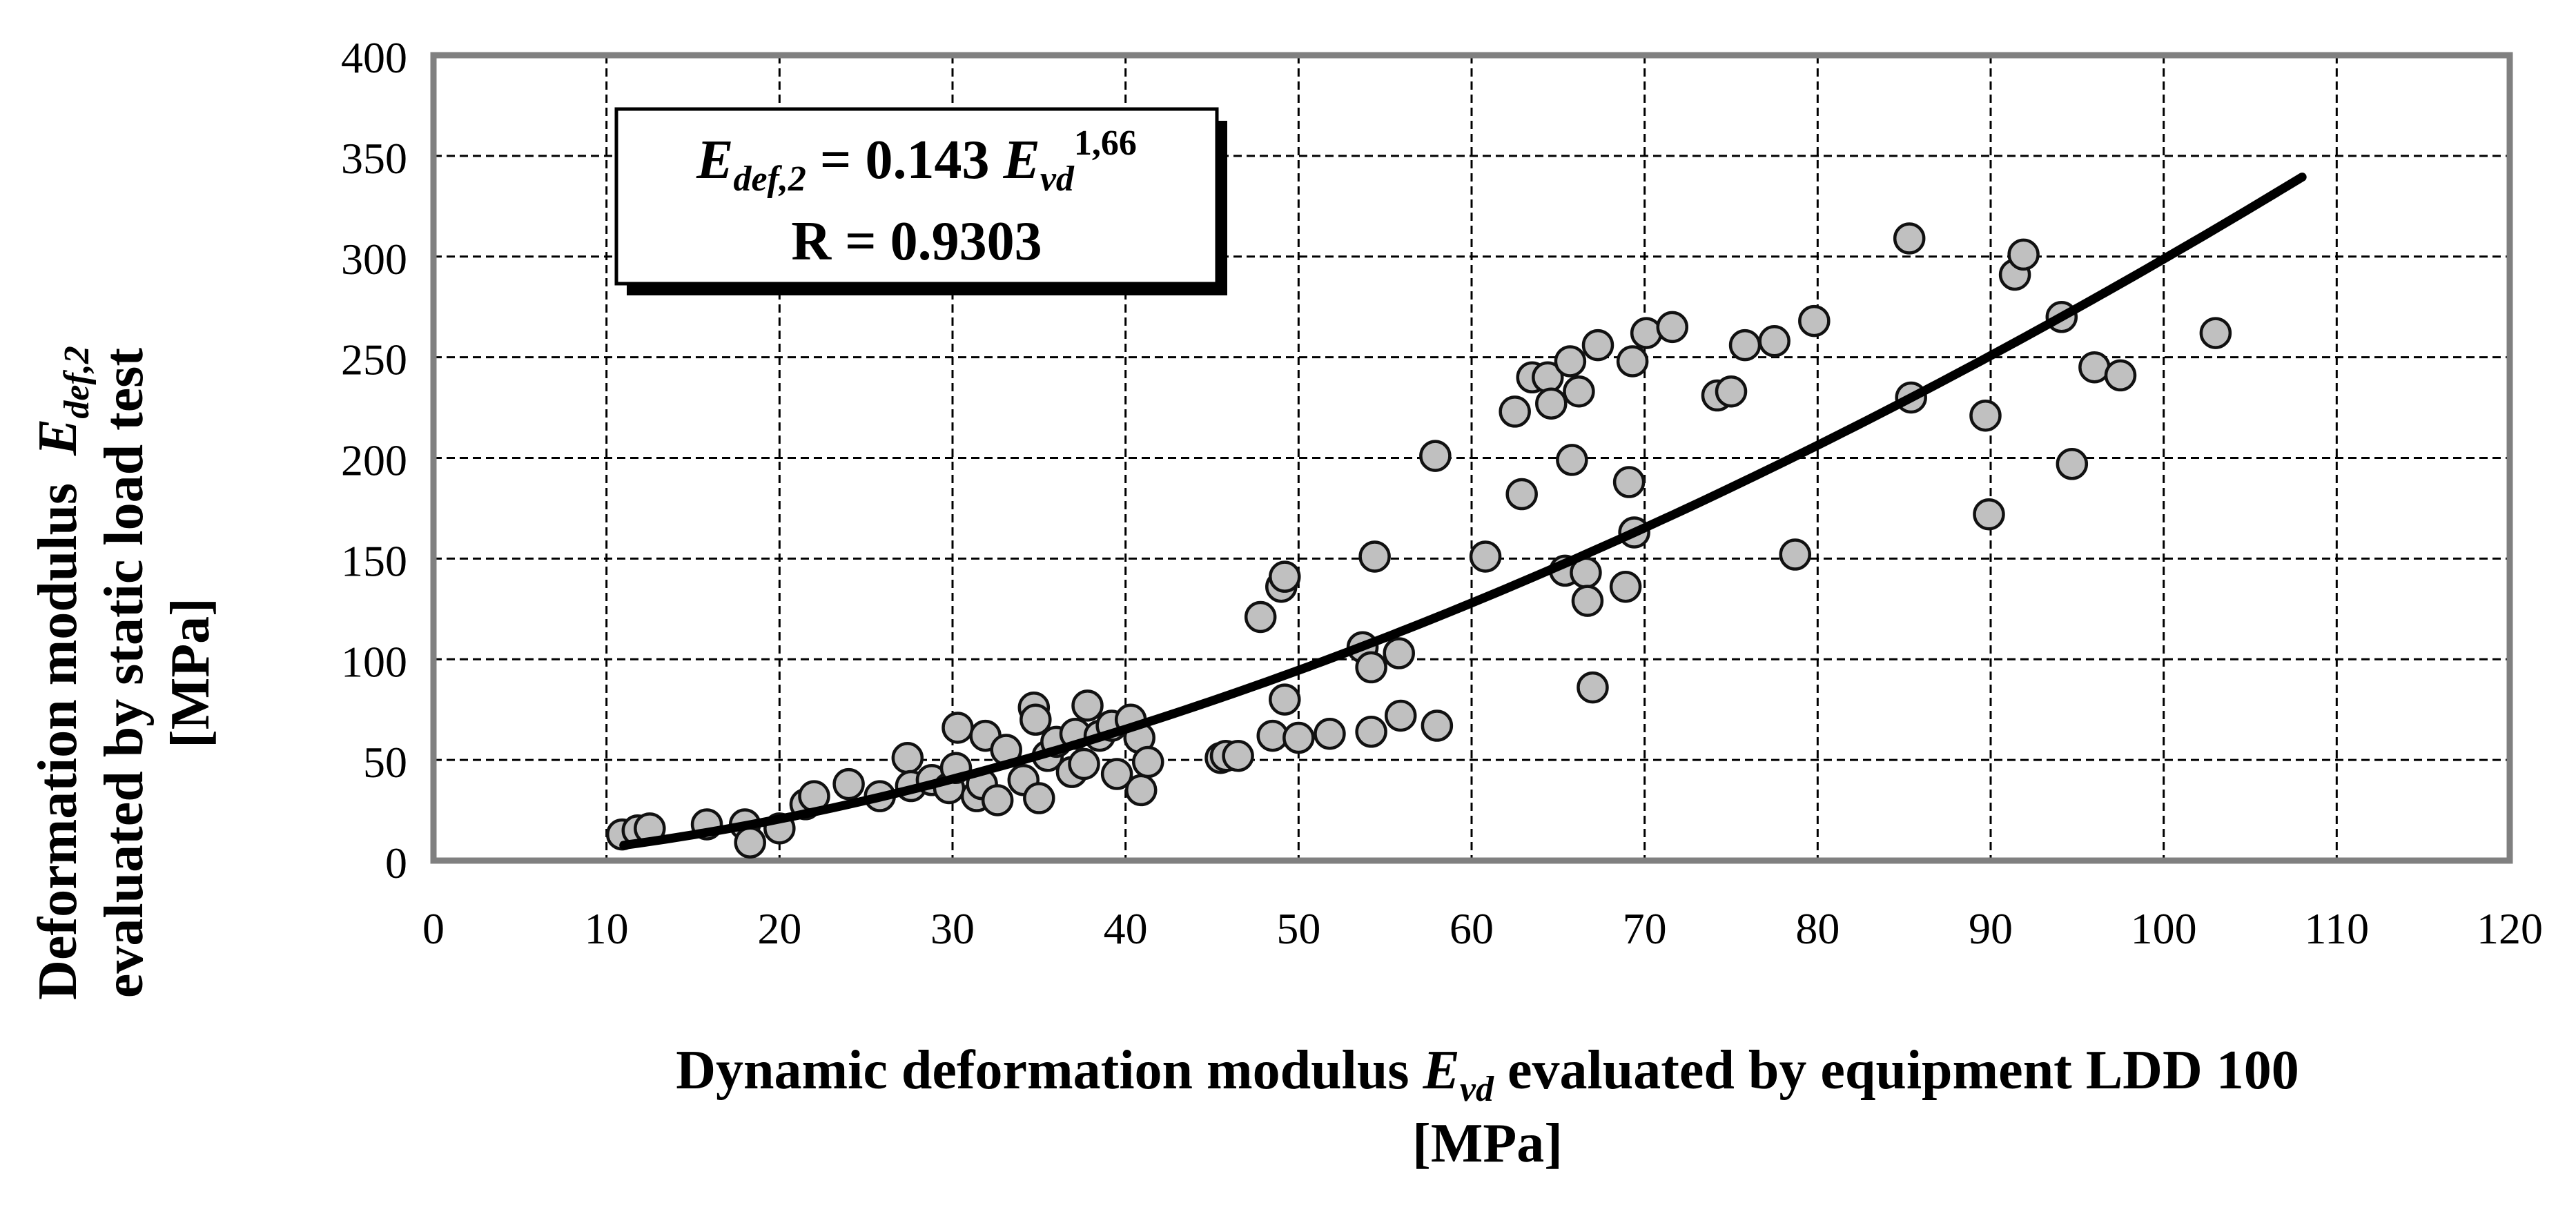 This screenshot has height=1205, width=2576. Describe the element at coordinates (1057, 179) in the screenshot. I see `equation-rhs-subscript: vd` at that location.